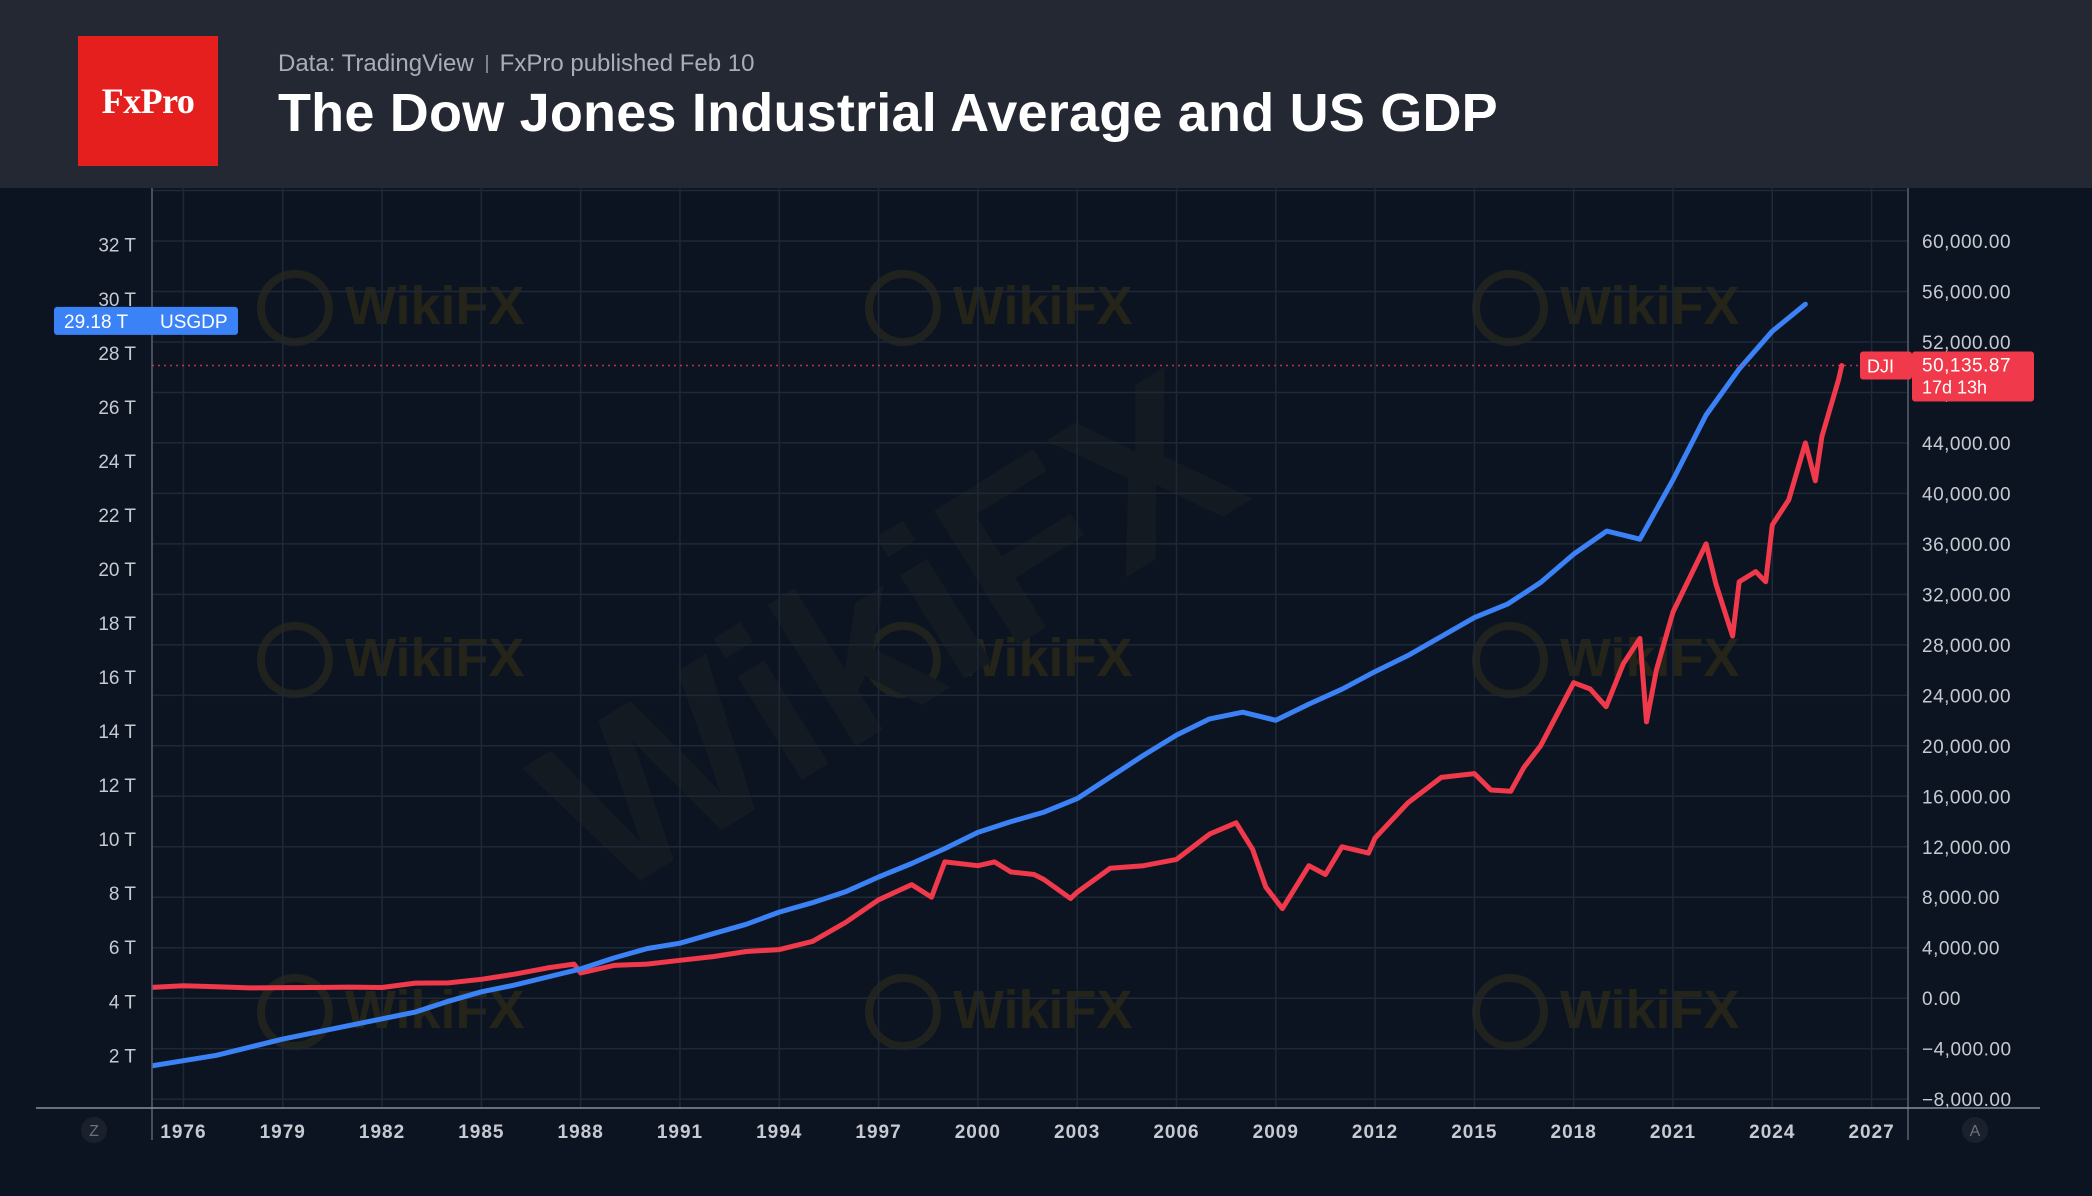 Image resolution: width=2092 pixels, height=1196 pixels. What do you see at coordinates (878, 1132) in the screenshot?
I see `x-tick-label: 1997` at bounding box center [878, 1132].